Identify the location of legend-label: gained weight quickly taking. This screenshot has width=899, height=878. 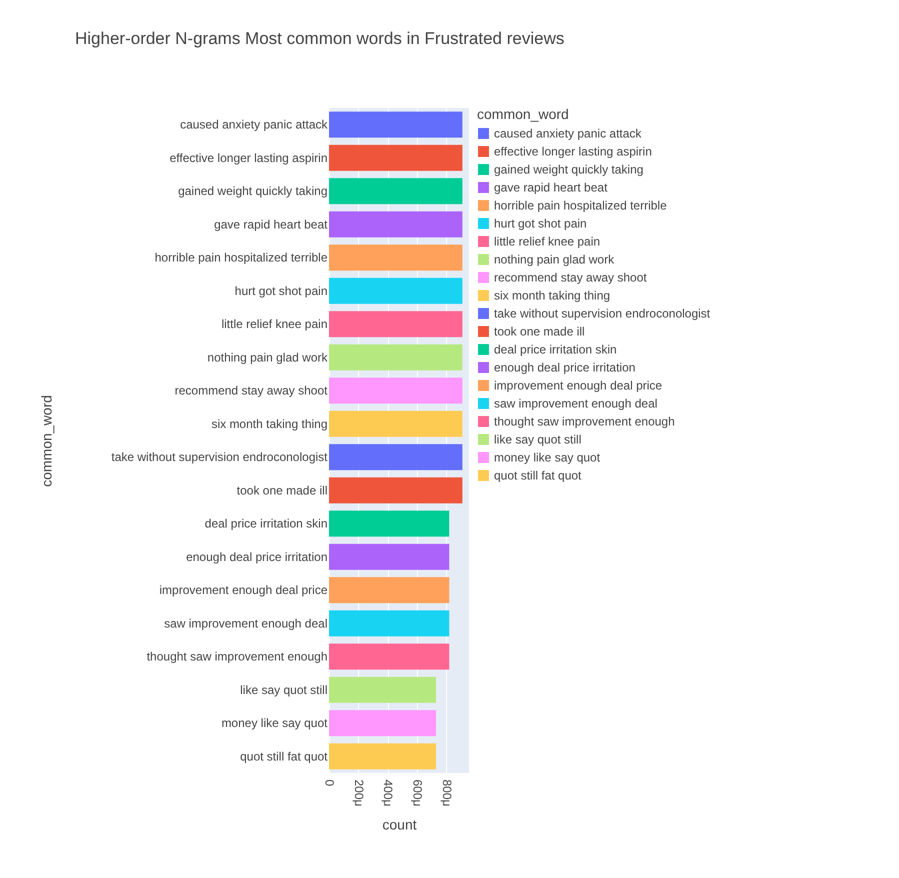
(569, 169).